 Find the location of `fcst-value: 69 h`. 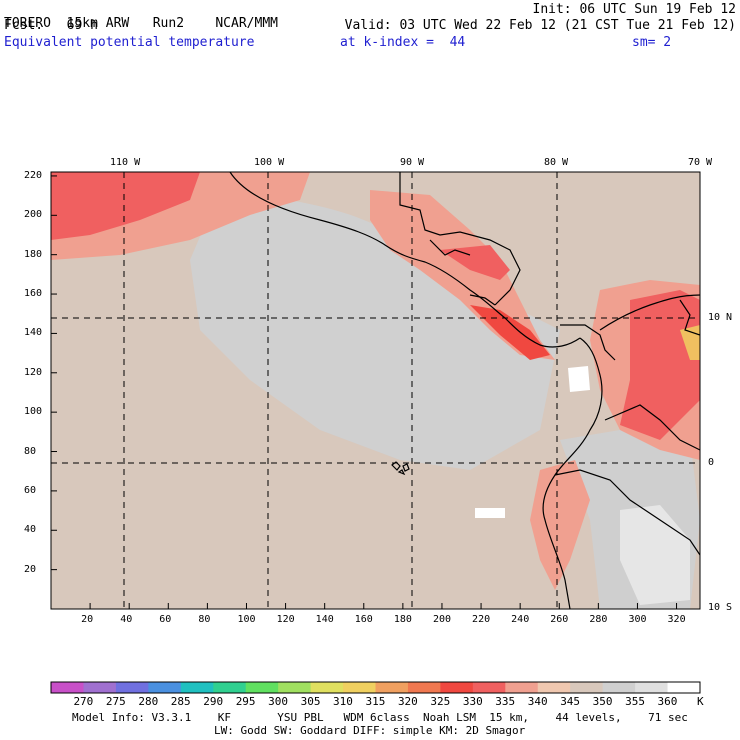

fcst-value: 69 h is located at coordinates (82, 25).